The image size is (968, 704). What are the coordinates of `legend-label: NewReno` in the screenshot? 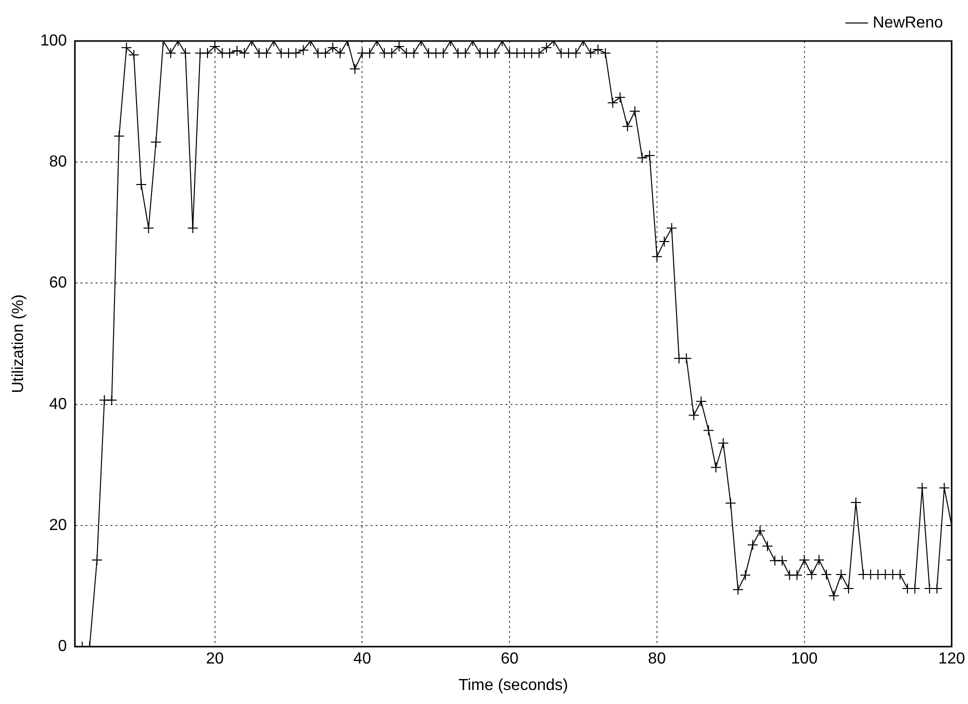 It's located at (908, 23).